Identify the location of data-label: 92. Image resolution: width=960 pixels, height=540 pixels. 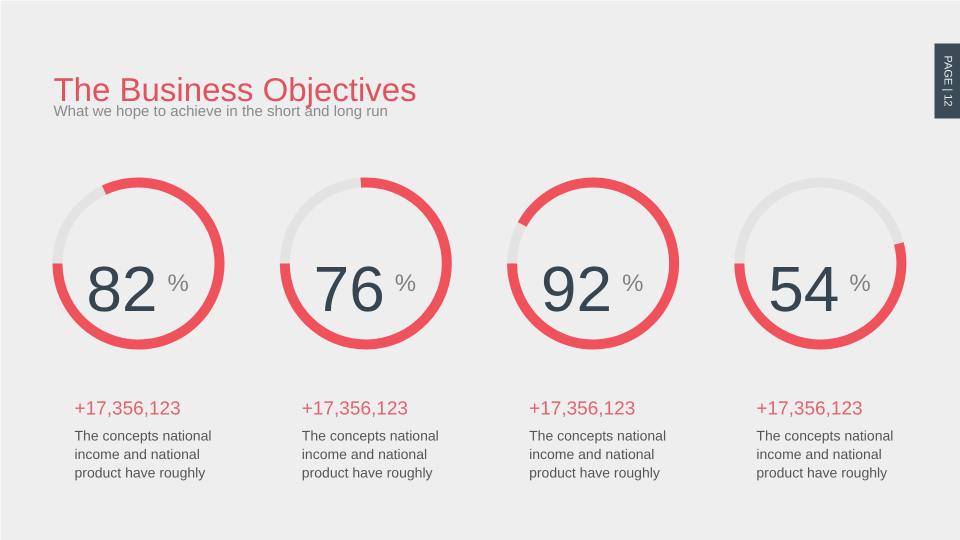
(576, 289).